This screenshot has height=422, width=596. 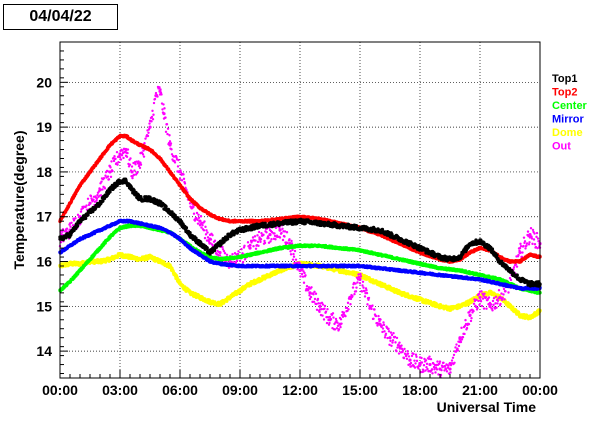 I want to click on series-dome, so click(x=300, y=286).